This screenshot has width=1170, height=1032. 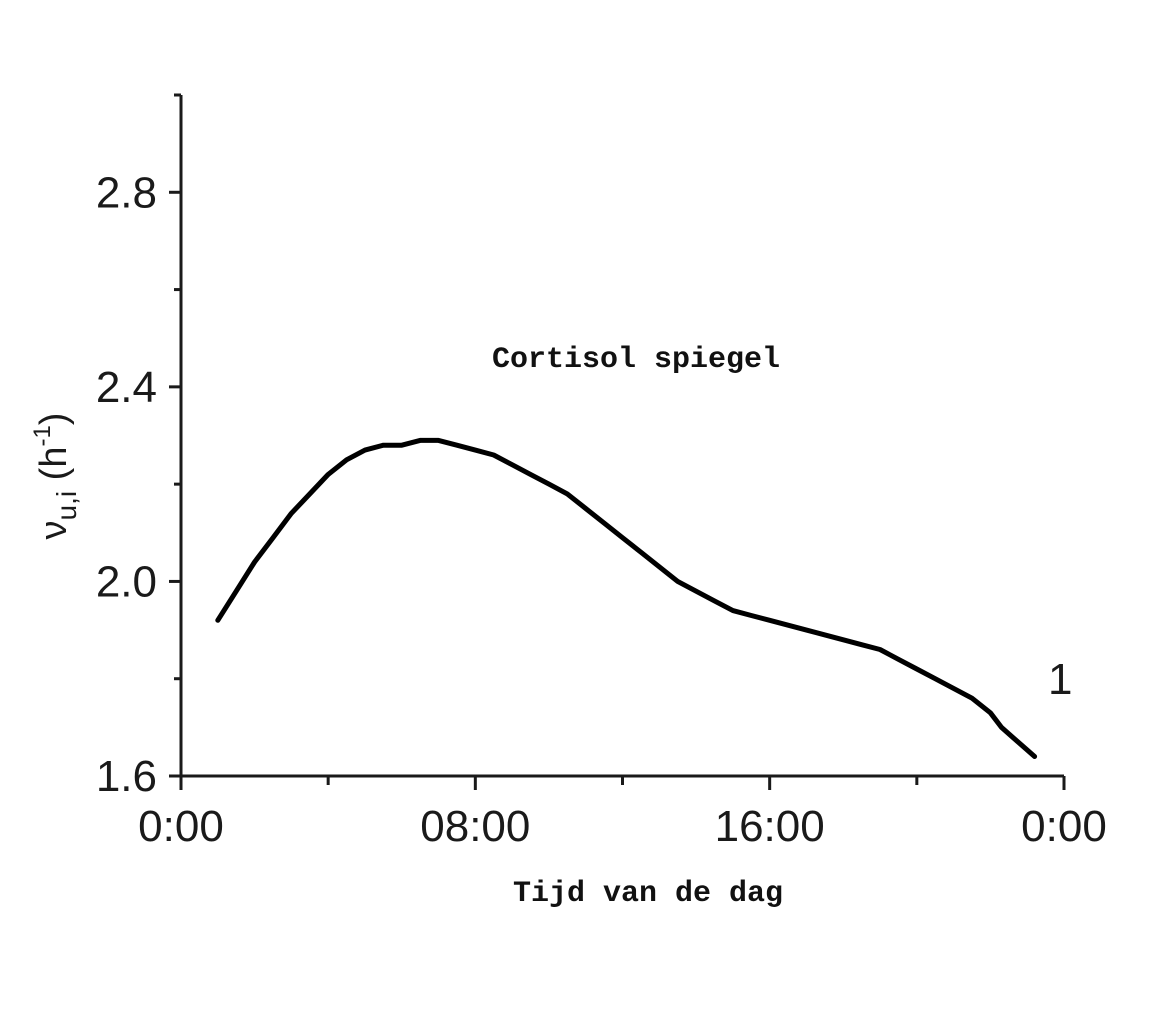 What do you see at coordinates (54, 529) in the screenshot?
I see `y-axis-title-symbol: ν` at bounding box center [54, 529].